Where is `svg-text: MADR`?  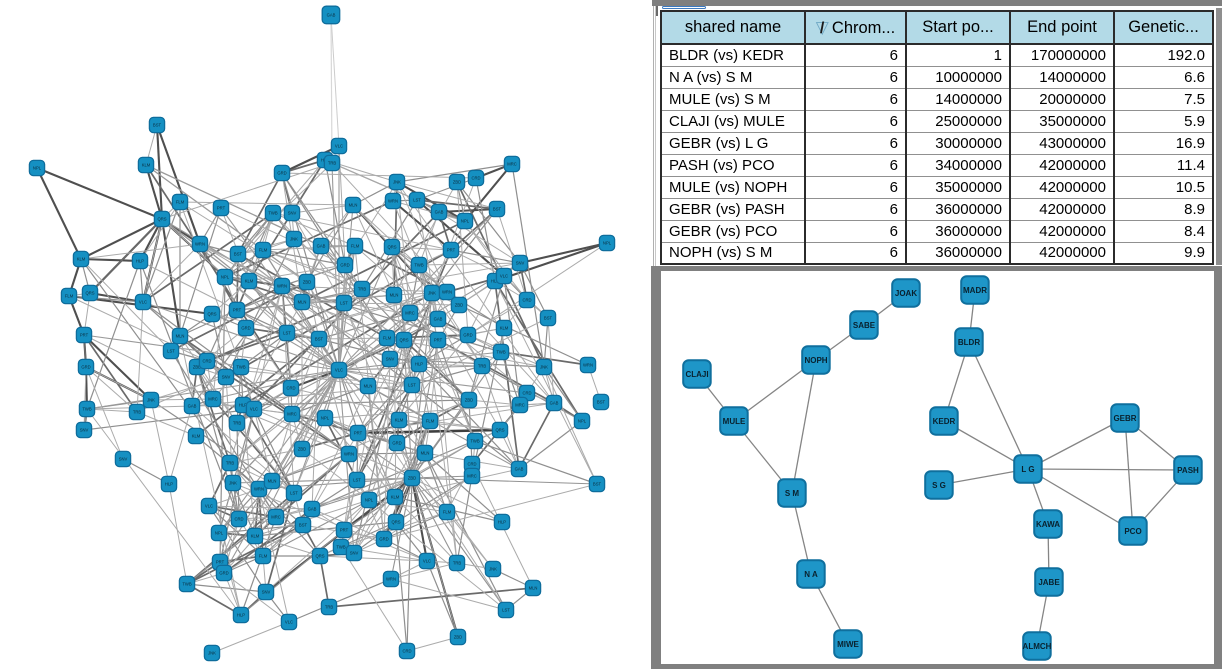
svg-text: MADR is located at coordinates (975, 290).